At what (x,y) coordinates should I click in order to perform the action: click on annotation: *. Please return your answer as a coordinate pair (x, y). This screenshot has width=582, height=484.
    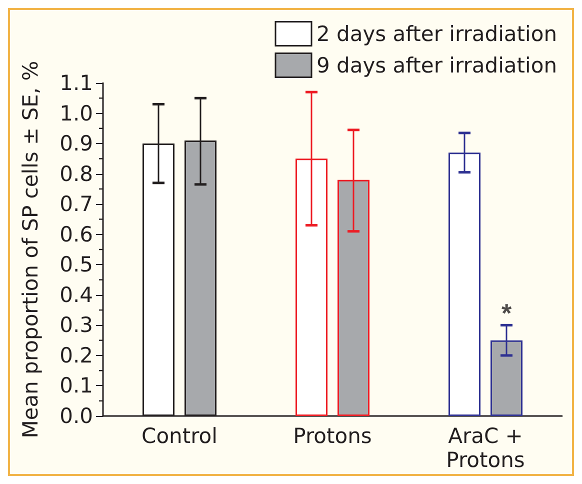
    Looking at the image, I should click on (506, 313).